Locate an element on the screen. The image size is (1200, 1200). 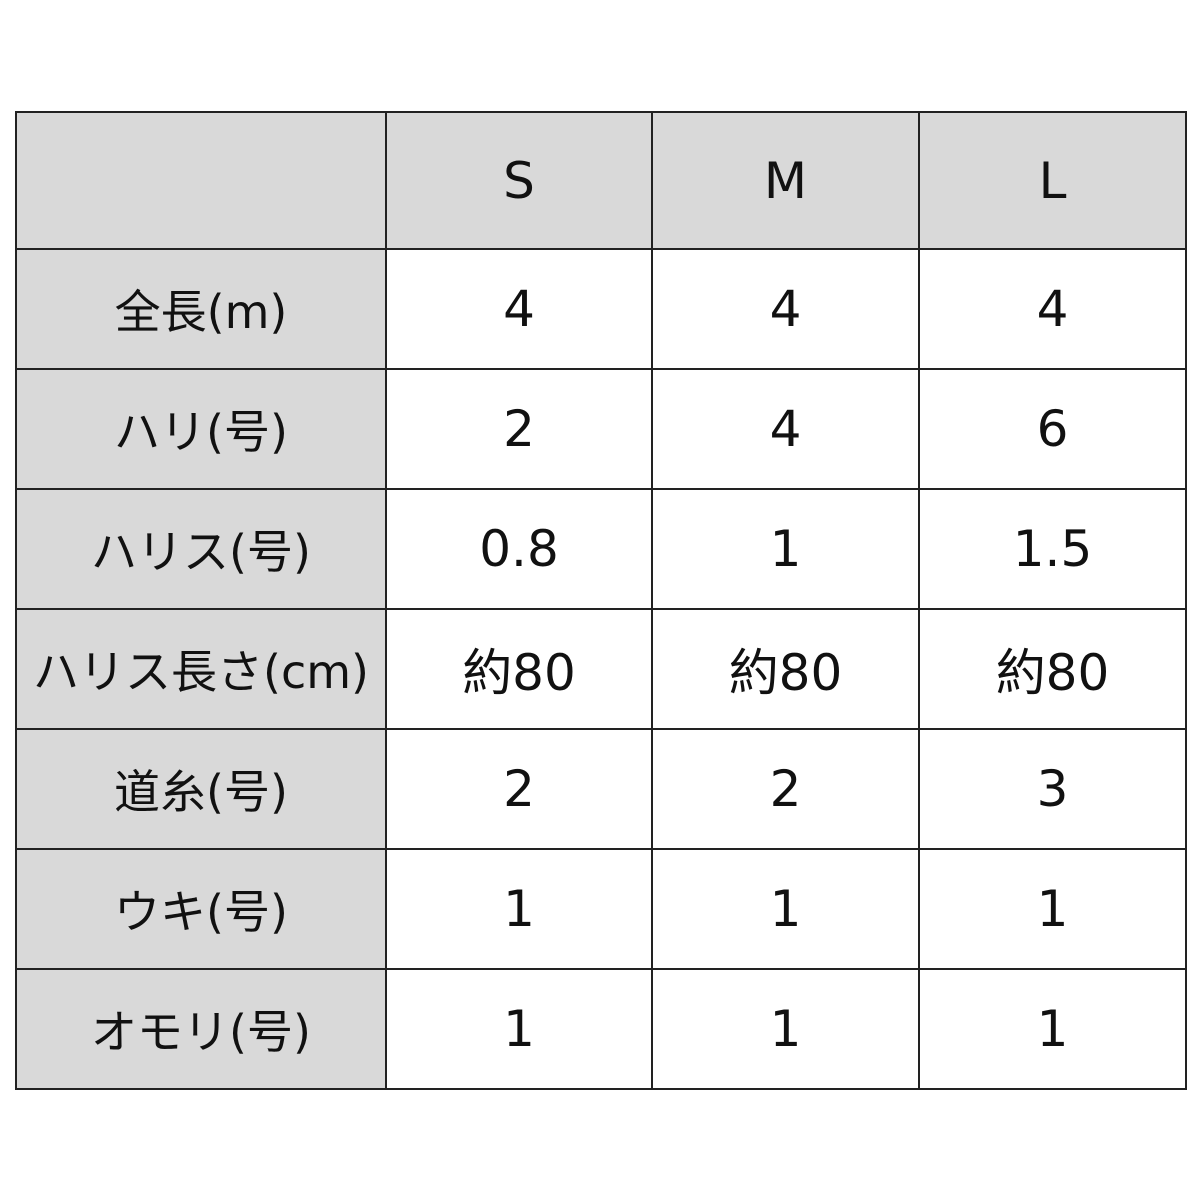
table-cell: 0.8 is located at coordinates (519, 549).